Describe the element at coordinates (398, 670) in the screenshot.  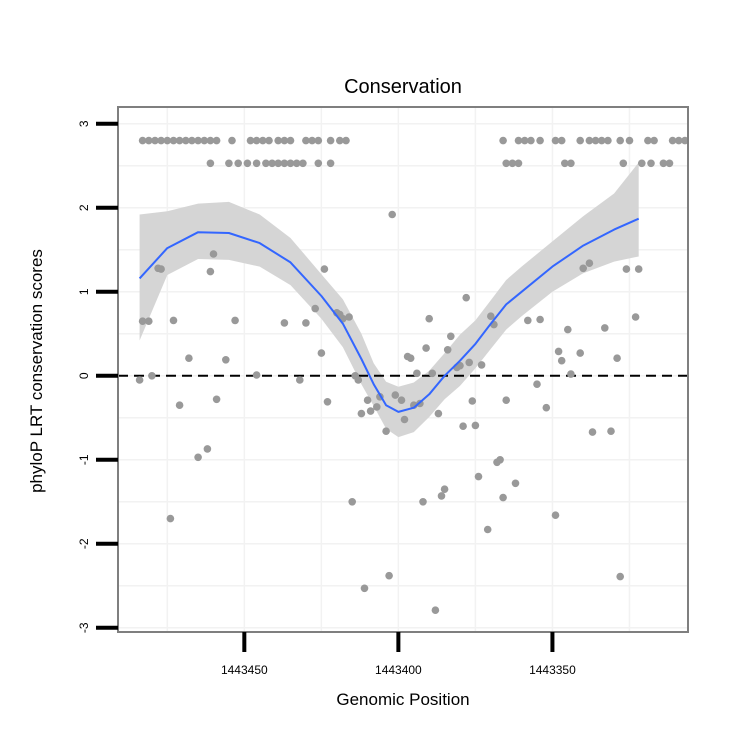
I see `x-tick-label-1: 1443400` at that location.